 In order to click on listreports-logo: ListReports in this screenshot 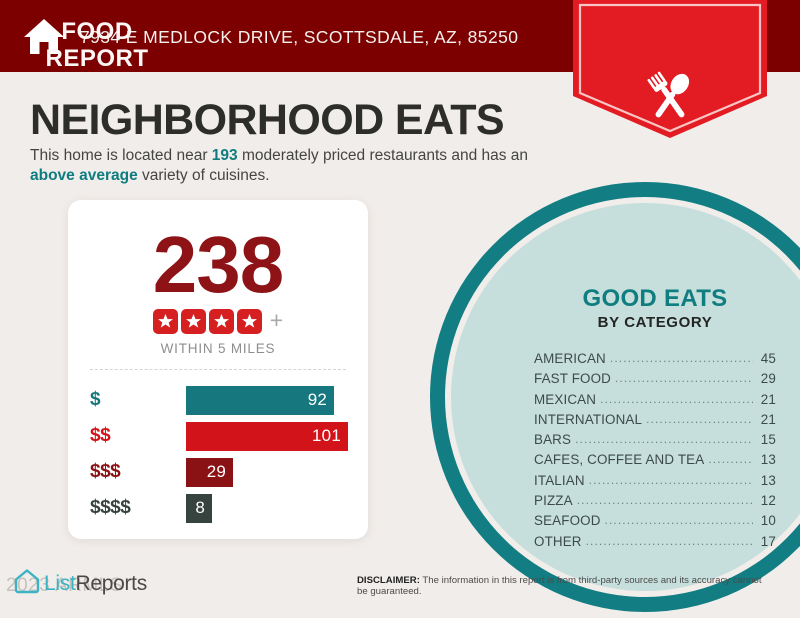, I will do `click(80, 583)`.